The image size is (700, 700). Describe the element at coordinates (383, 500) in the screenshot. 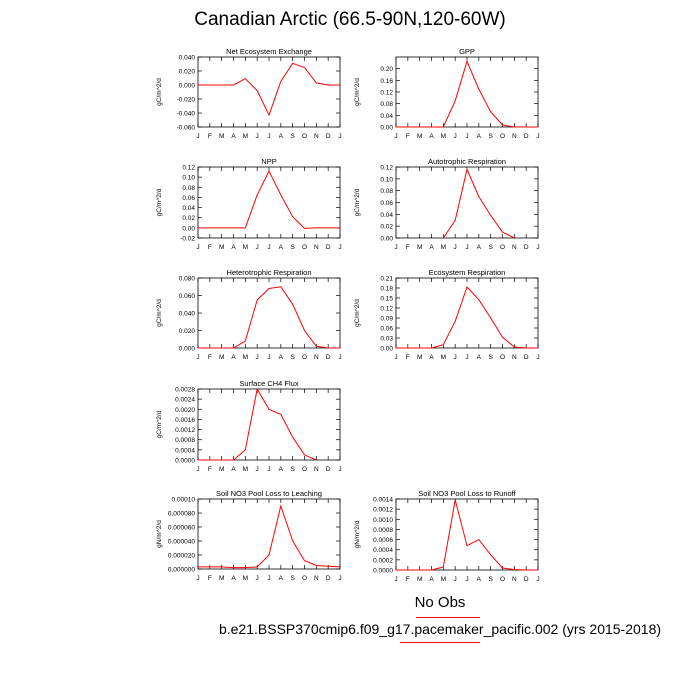

I see `y-tick-label: 0.0014` at that location.